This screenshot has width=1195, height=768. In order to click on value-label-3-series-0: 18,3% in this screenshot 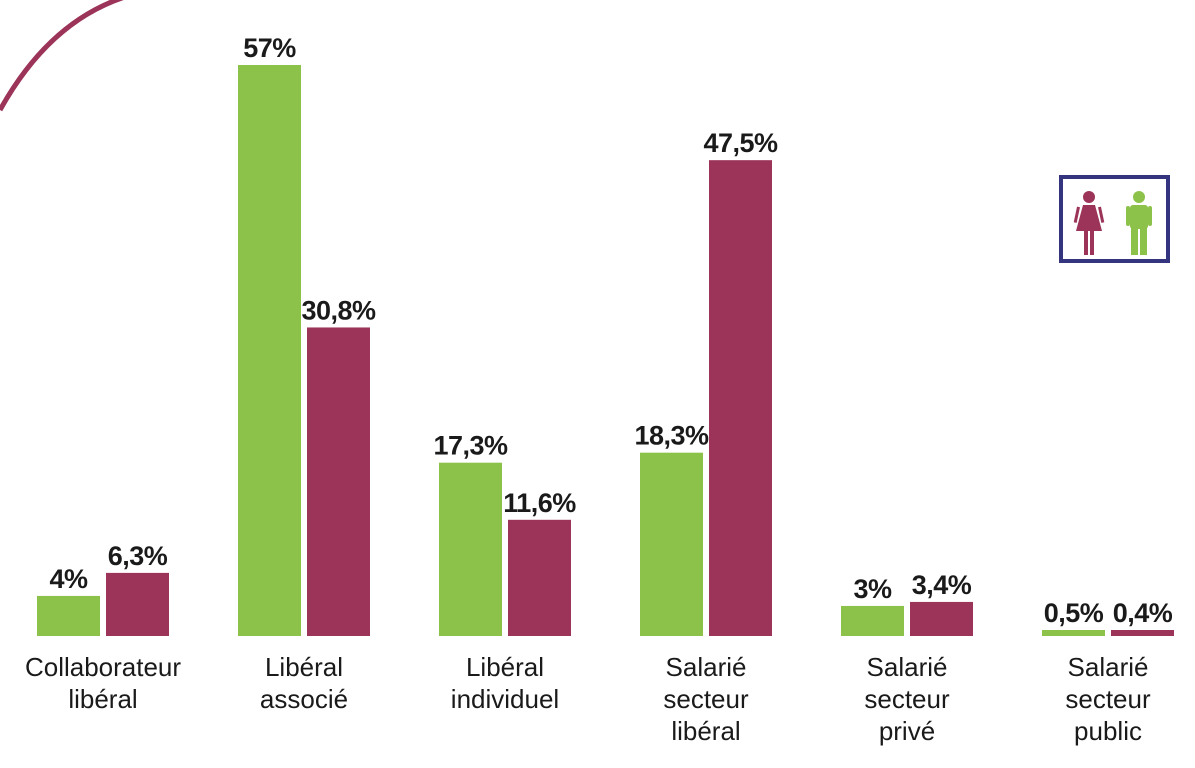, I will do `click(671, 436)`.